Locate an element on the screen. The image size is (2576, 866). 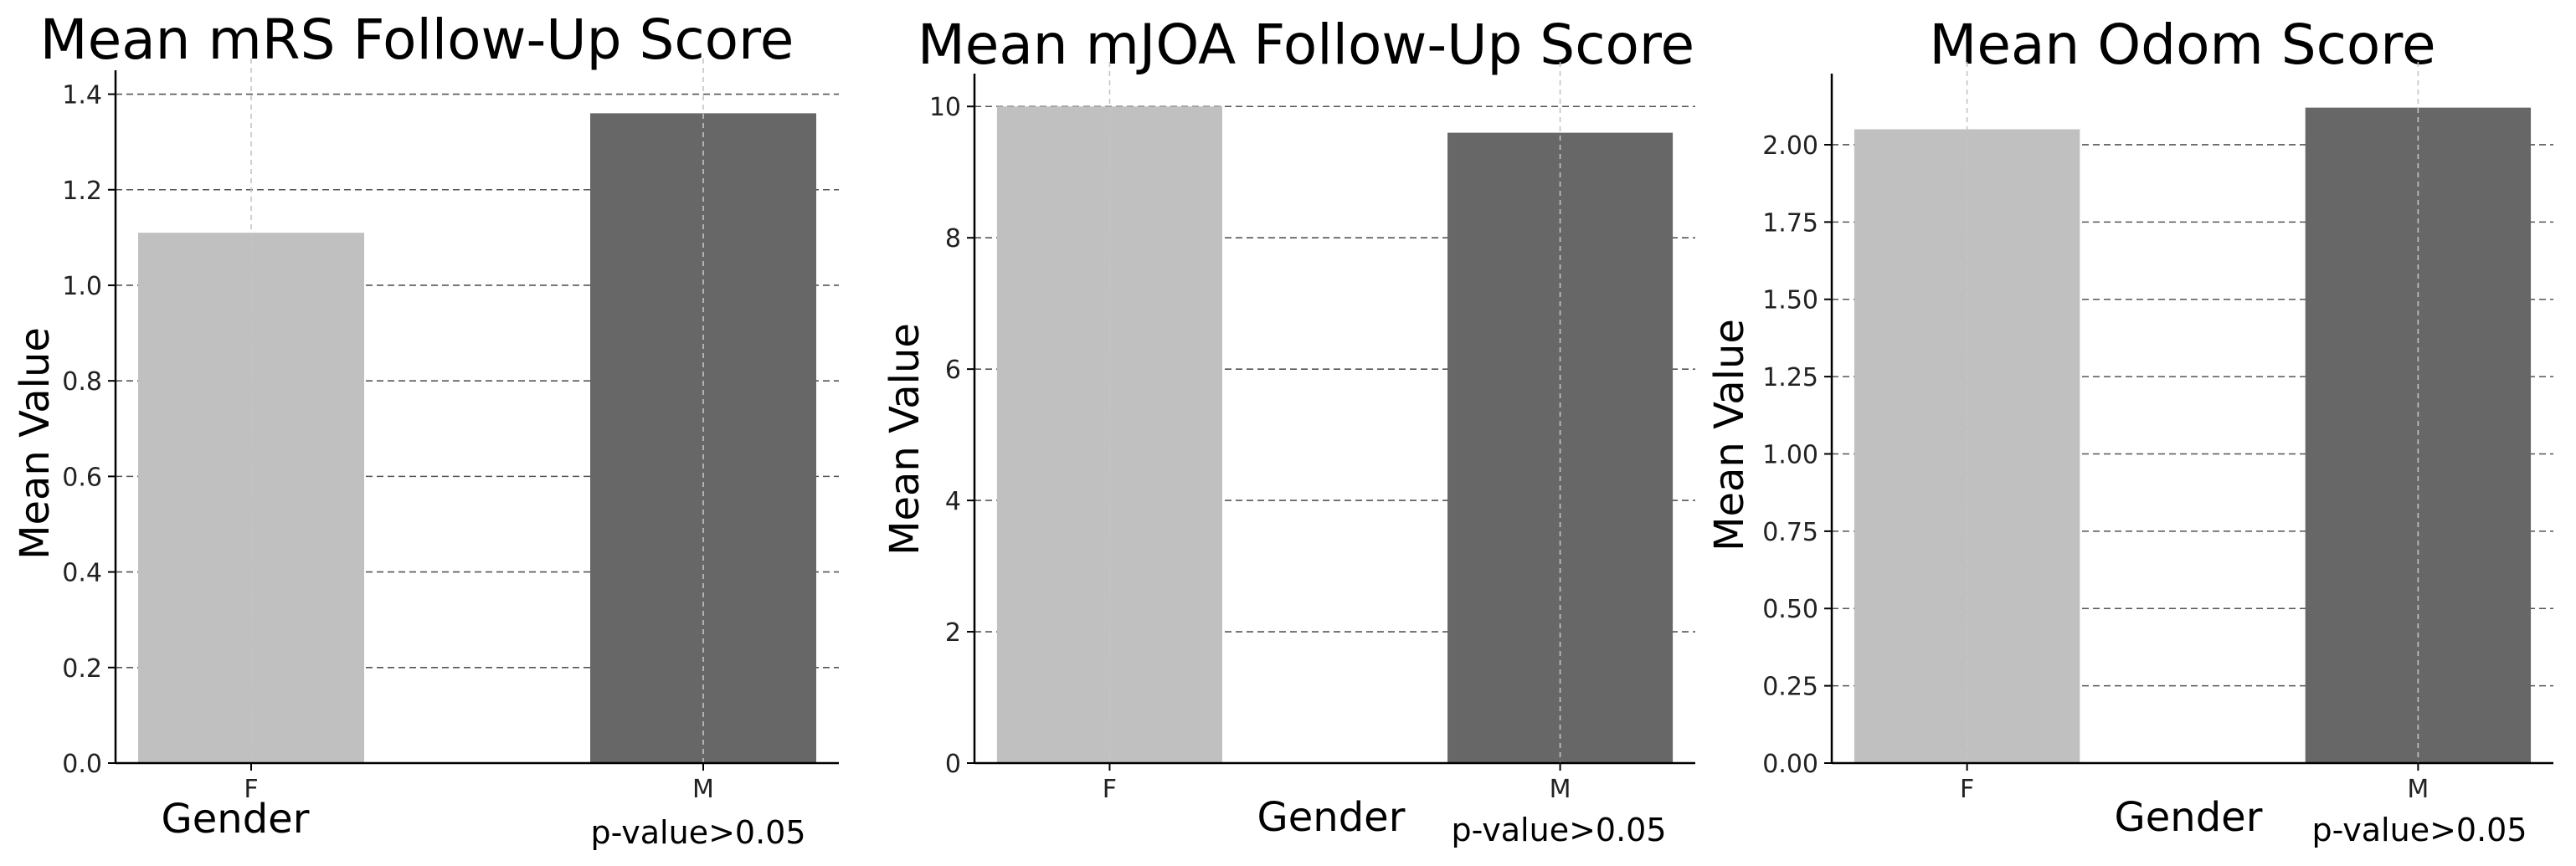
y-tick-label: 0.2 is located at coordinates (82, 669).